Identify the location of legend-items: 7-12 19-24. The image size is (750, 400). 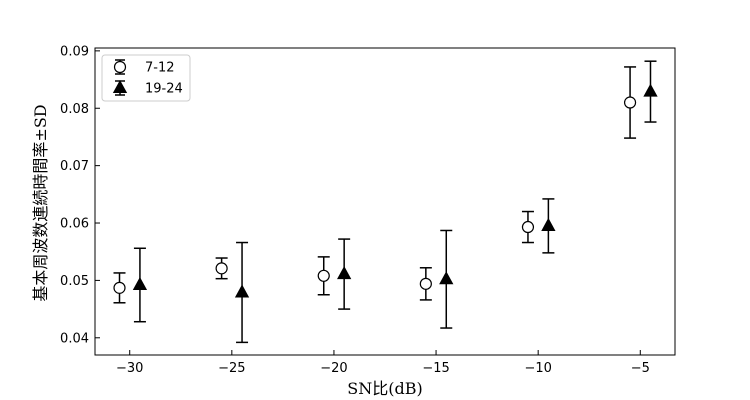
(147, 78).